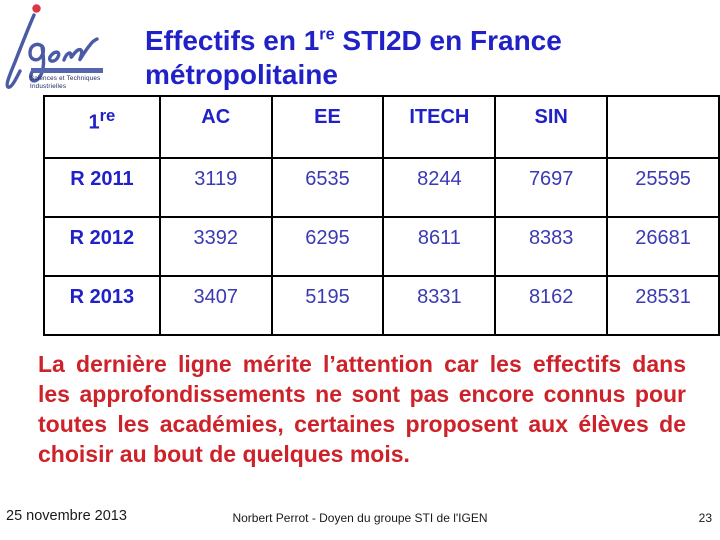  I want to click on title-line1-pre: Effectifs en 1, so click(232, 40).